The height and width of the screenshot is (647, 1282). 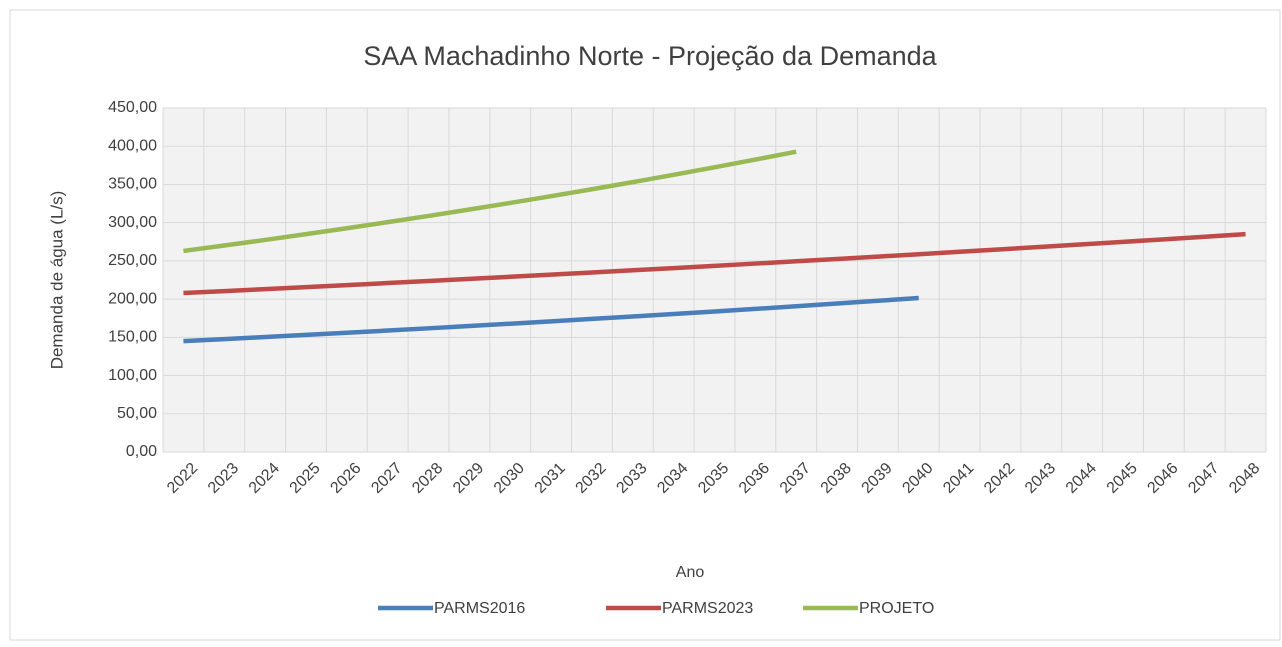 I want to click on legend-label: PARMS2023, so click(x=707, y=608).